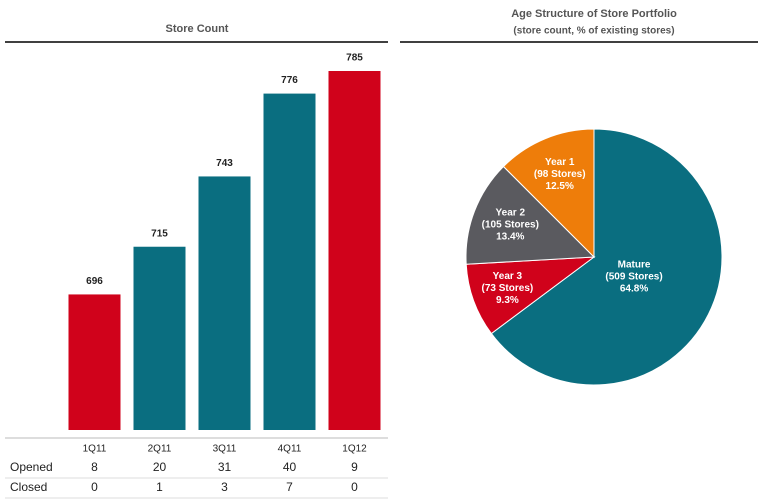  Describe the element at coordinates (290, 467) in the screenshot. I see `table-cell: 40` at that location.